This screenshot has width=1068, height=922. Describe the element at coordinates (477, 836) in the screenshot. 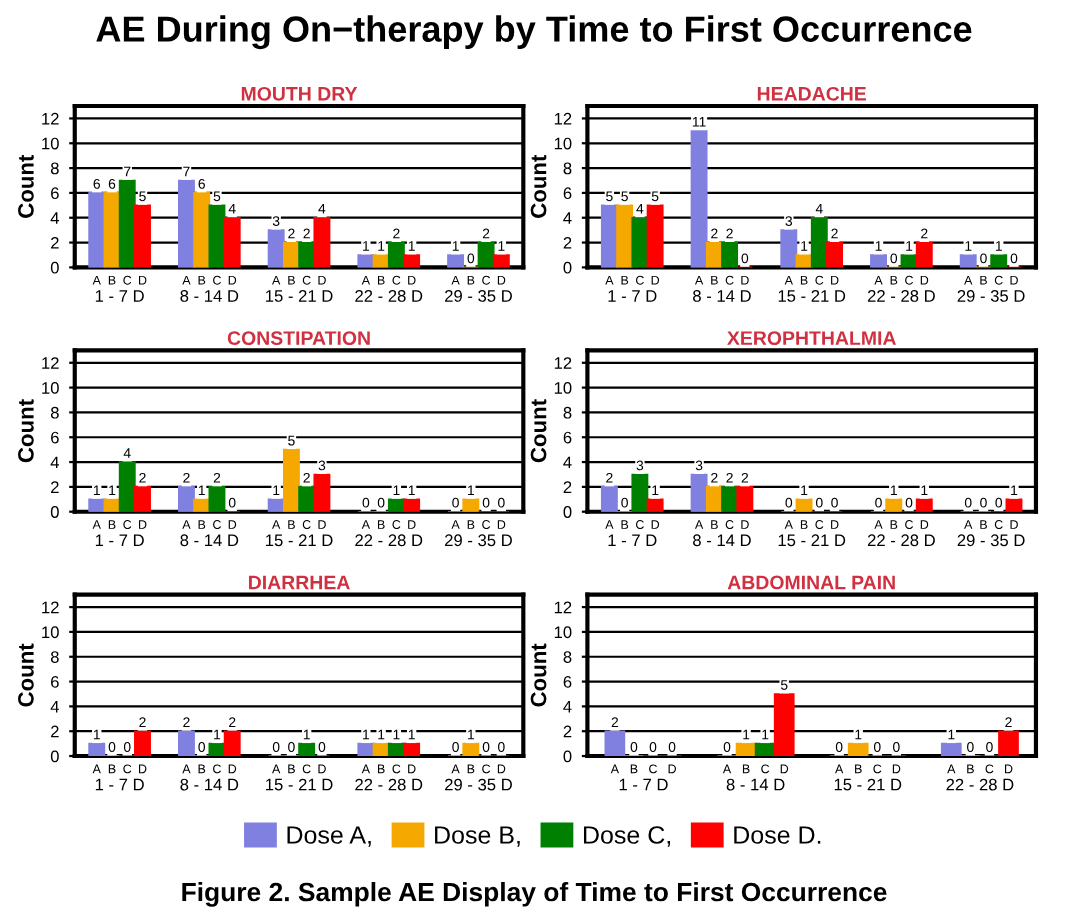

I see `legend-label: Dose B,` at that location.